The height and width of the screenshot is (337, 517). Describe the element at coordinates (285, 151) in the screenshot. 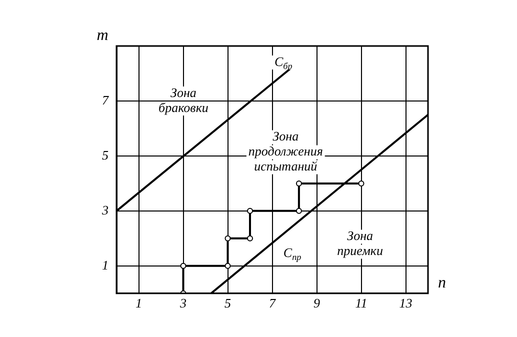

I see `annotation: Зона продолжения испытаний` at that location.